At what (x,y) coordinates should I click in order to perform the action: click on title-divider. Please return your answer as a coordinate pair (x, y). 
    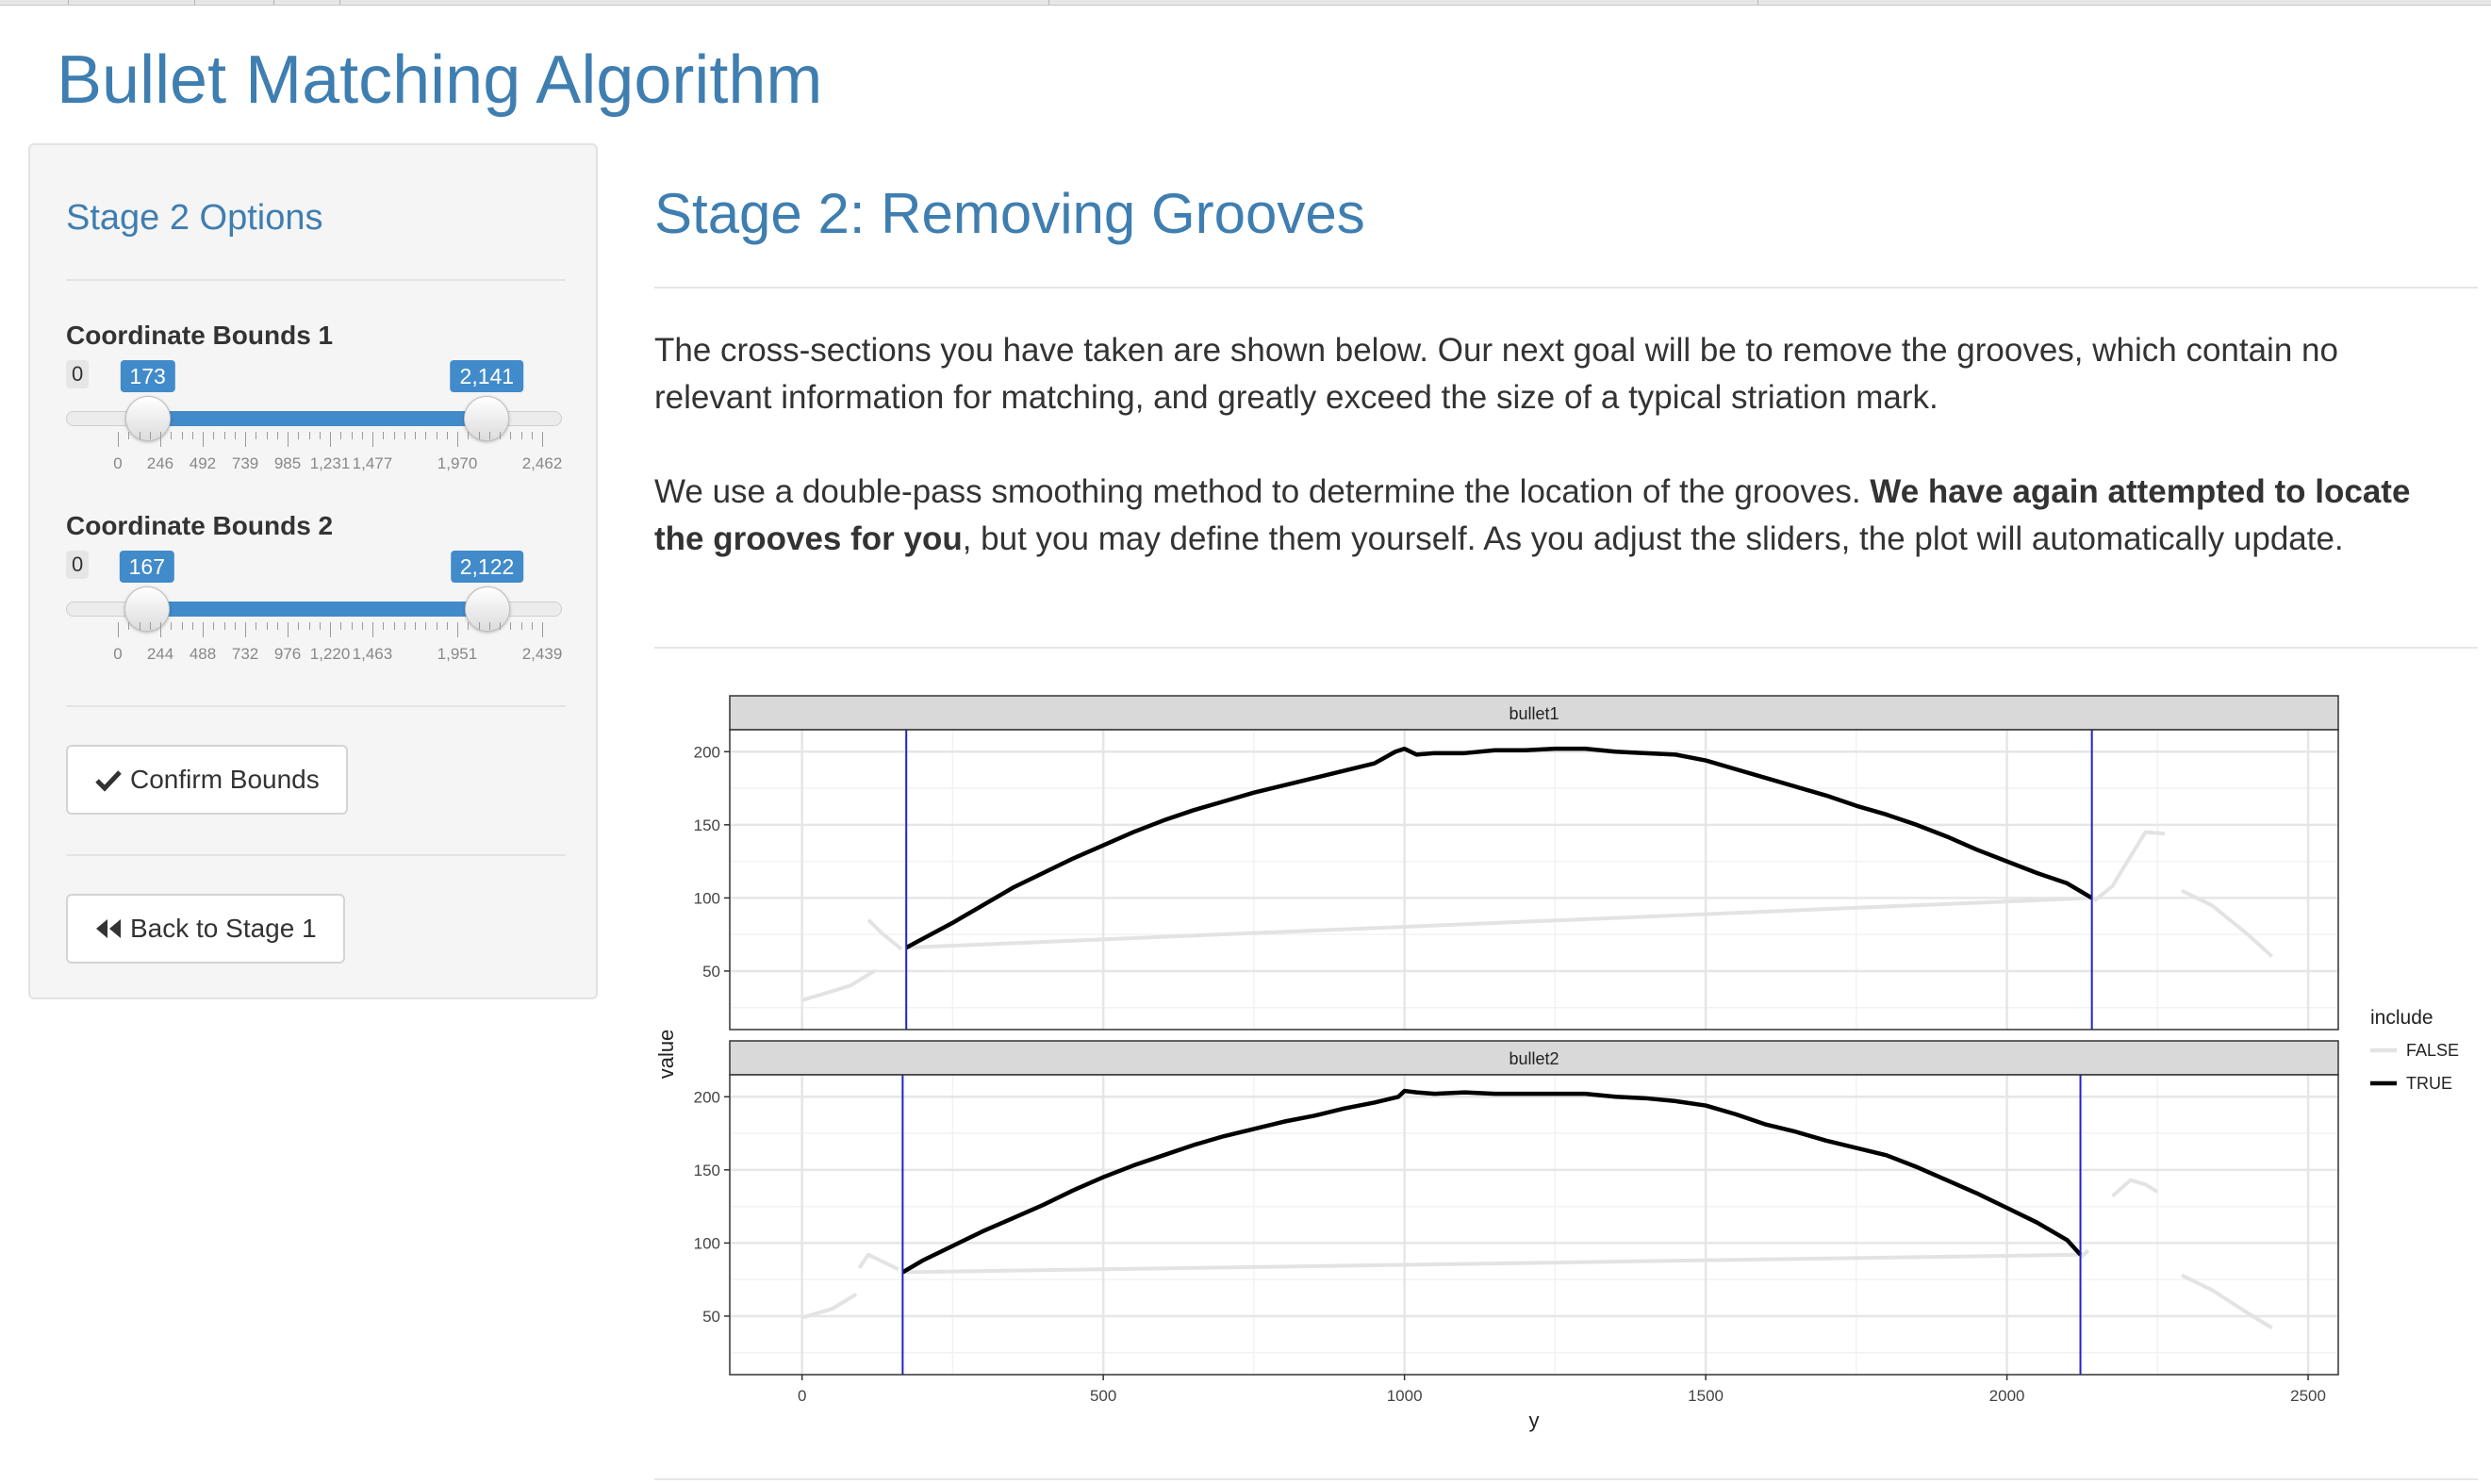
    Looking at the image, I should click on (1566, 288).